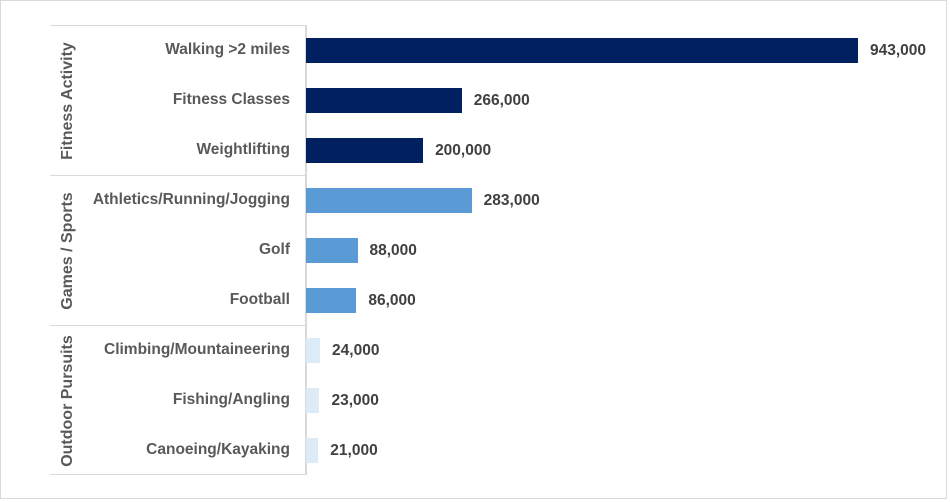 The width and height of the screenshot is (950, 502). Describe the element at coordinates (475, 200) in the screenshot. I see `bar-row: Athletics/Running/Jogging 283,000` at that location.